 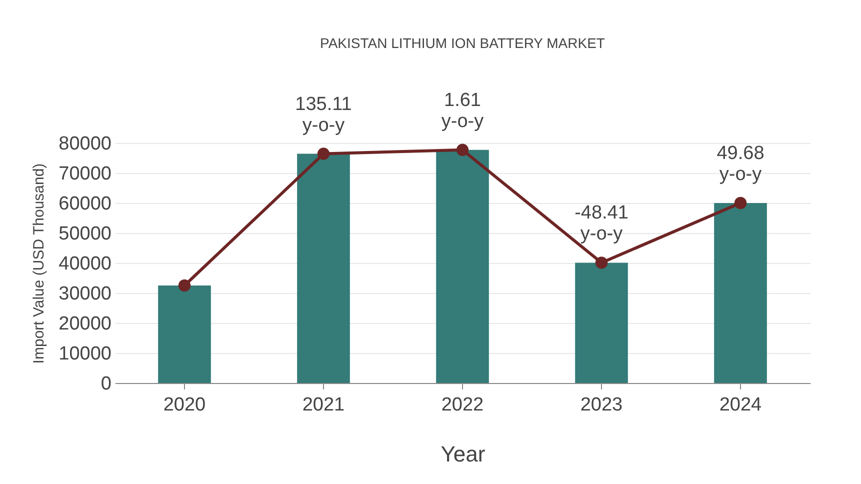 I want to click on y-tick-label: 60000, so click(x=85, y=204).